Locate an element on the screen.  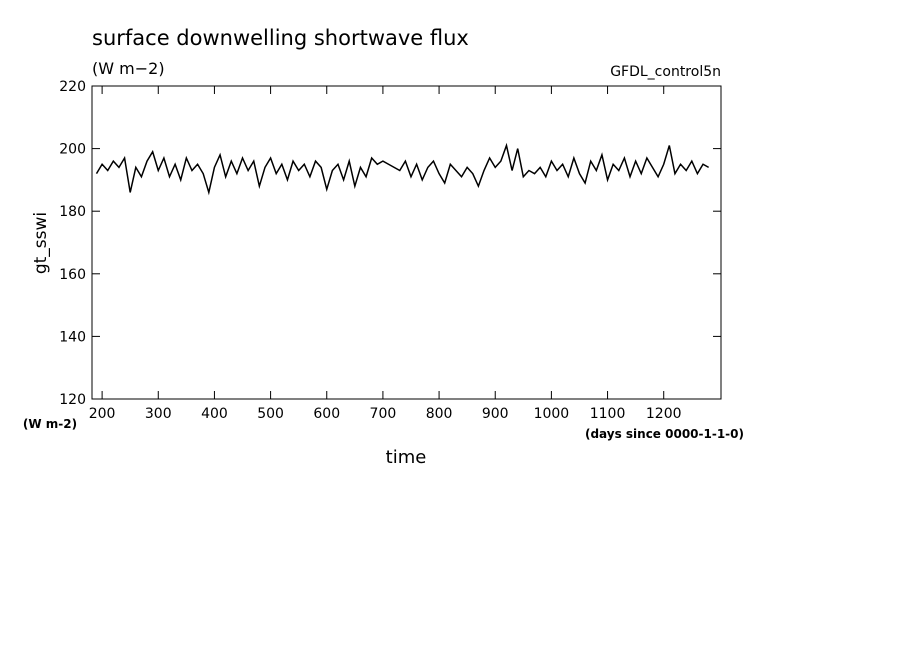
chart-title: surface downwelling shortwave flux is located at coordinates (280, 38).